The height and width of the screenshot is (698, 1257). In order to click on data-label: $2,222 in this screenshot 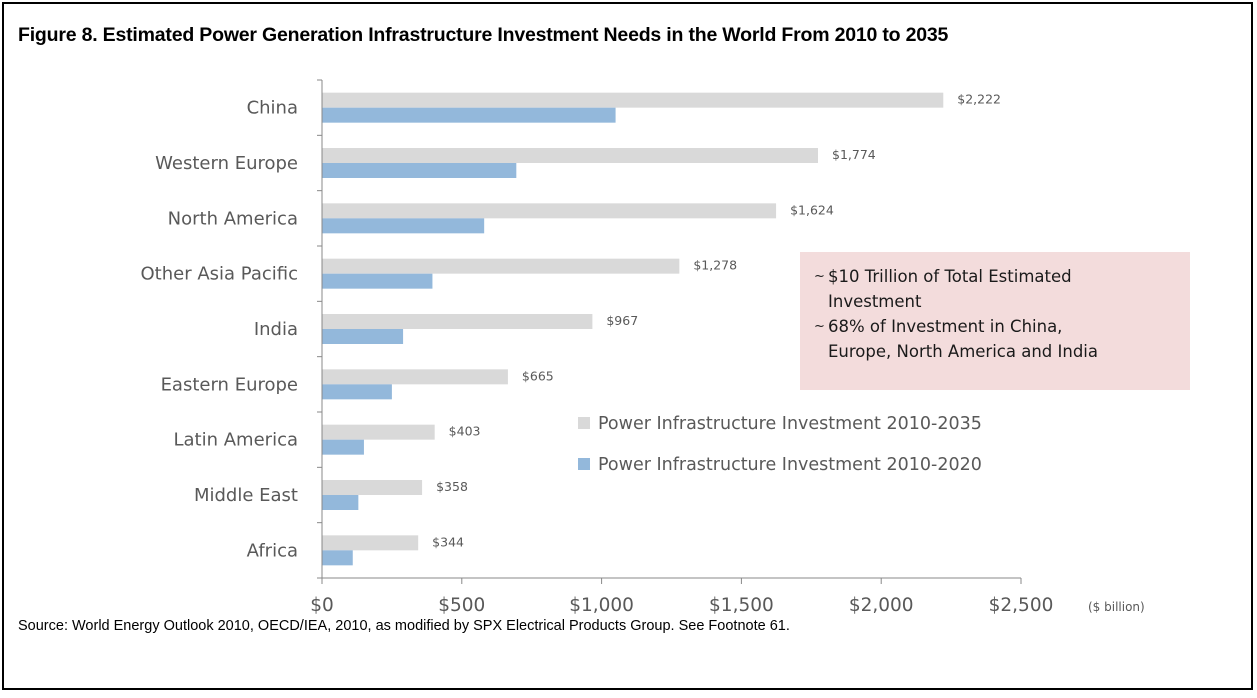, I will do `click(979, 99)`.